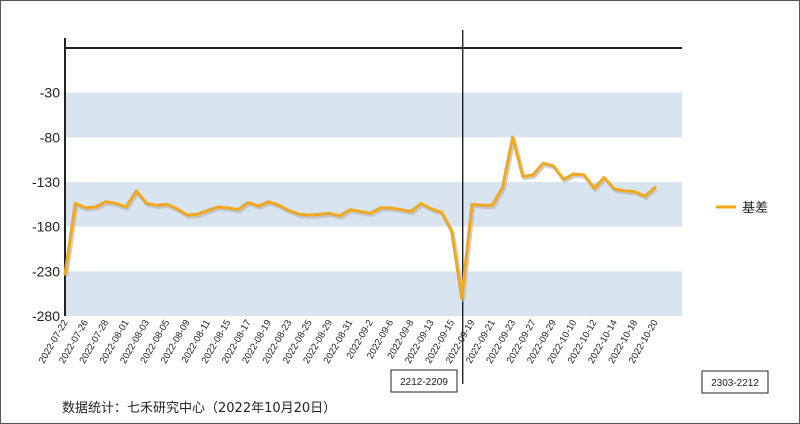 The width and height of the screenshot is (800, 424). I want to click on contract-label-left: 2212-2209, so click(424, 382).